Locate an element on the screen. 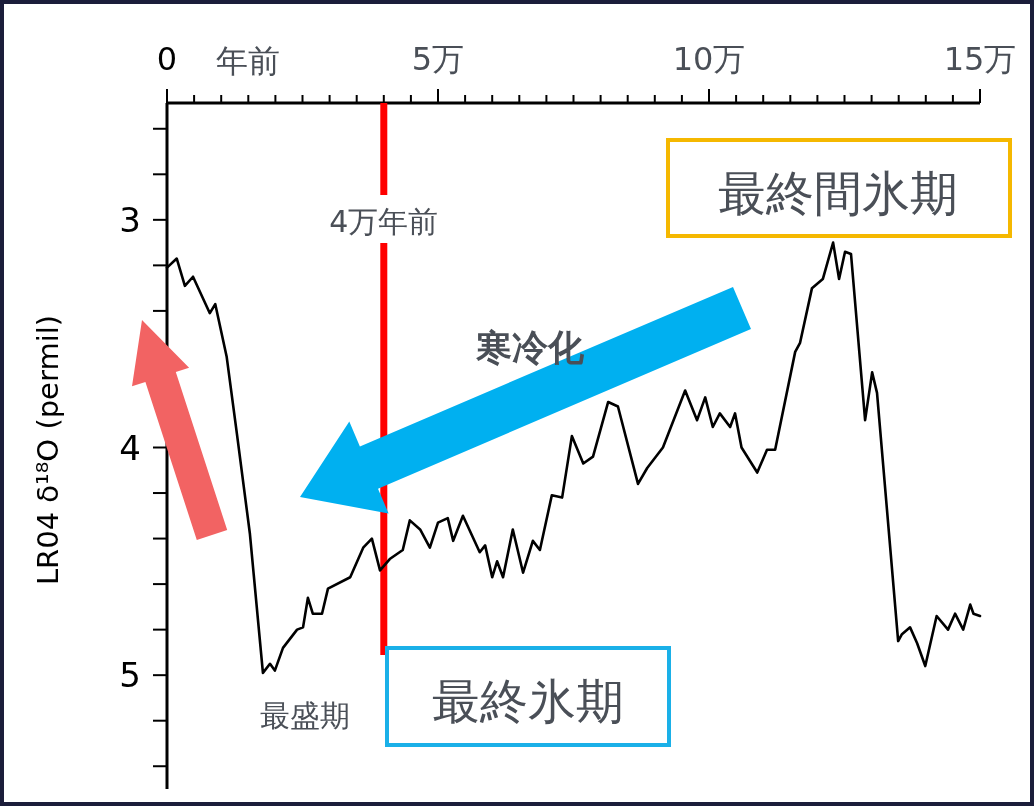 This screenshot has height=806, width=1034. y-axis-title: LR04 δ¹⁸O (permil) is located at coordinates (48, 450).